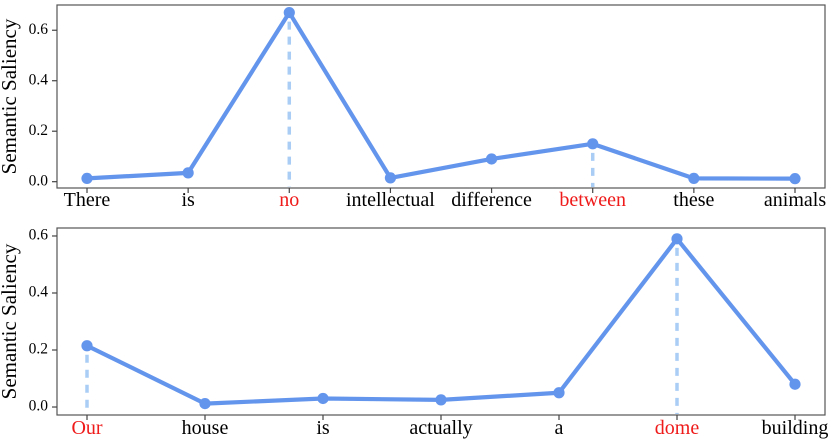 The image size is (831, 446). I want to click on x-tick-label-highlighted: Our, so click(86, 428).